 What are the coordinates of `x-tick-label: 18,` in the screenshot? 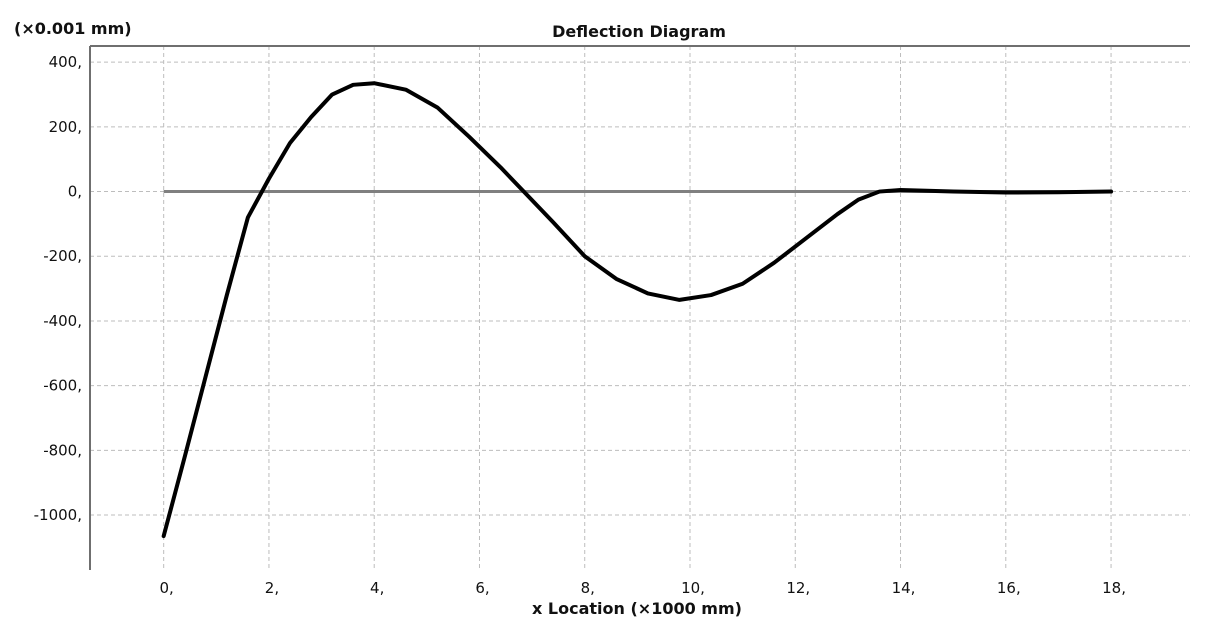 It's located at (1114, 588).